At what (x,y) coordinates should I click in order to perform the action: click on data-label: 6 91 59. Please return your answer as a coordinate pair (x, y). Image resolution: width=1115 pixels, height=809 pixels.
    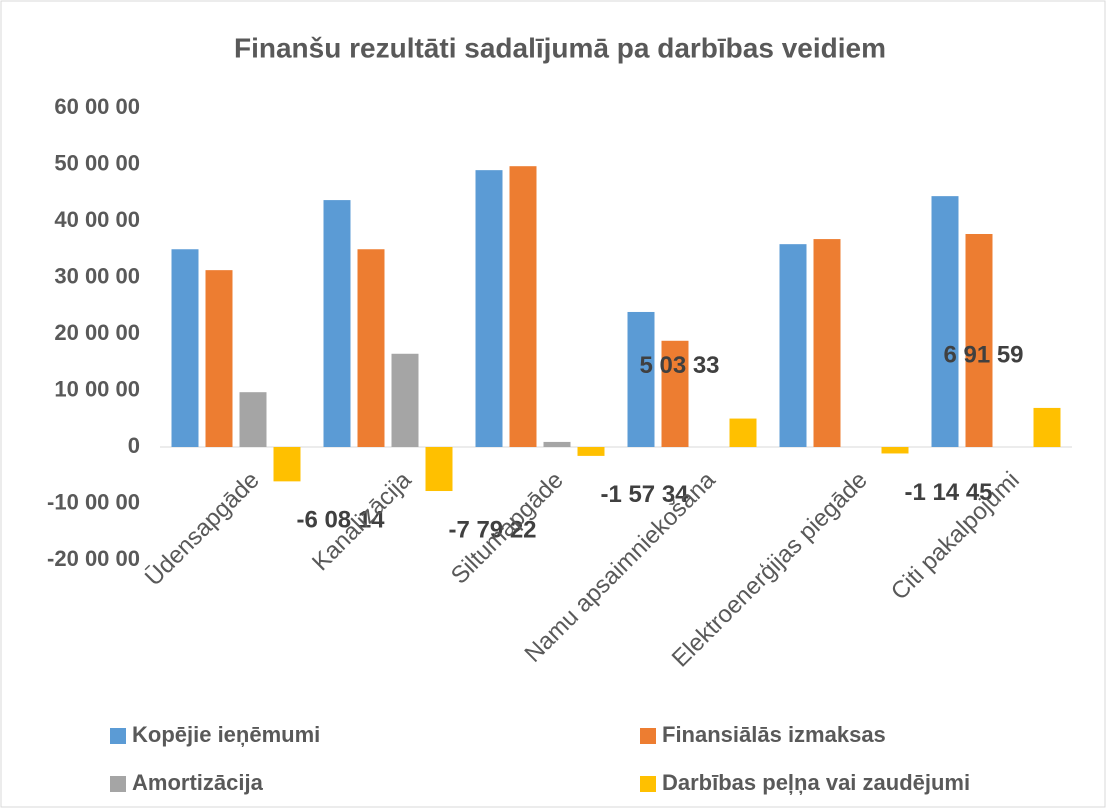
    Looking at the image, I should click on (983, 354).